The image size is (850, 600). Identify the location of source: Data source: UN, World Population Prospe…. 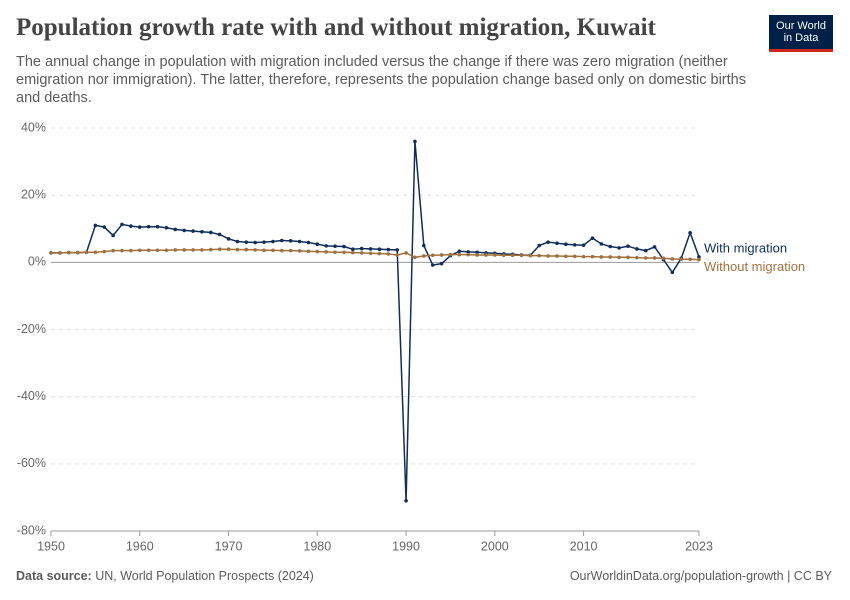
(165, 576).